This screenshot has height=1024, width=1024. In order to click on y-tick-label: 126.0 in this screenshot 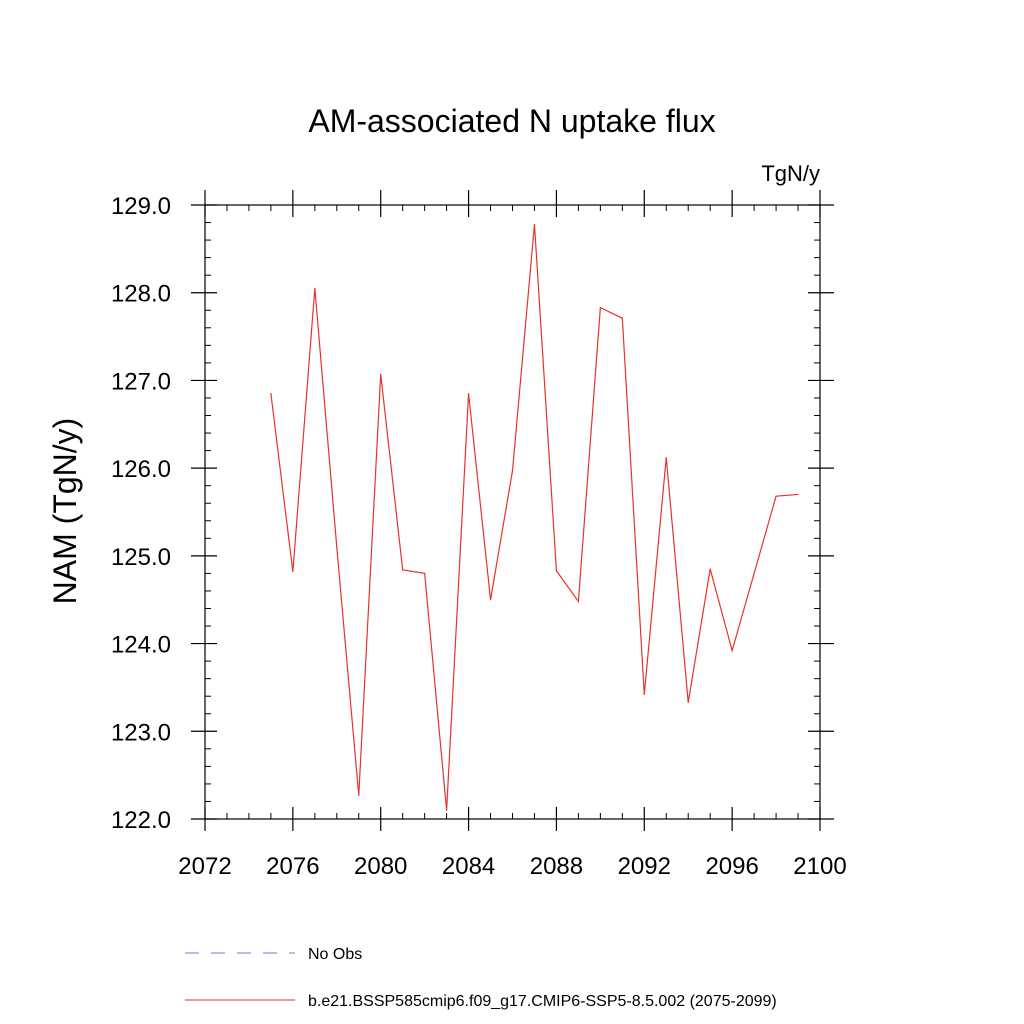, I will do `click(141, 469)`.